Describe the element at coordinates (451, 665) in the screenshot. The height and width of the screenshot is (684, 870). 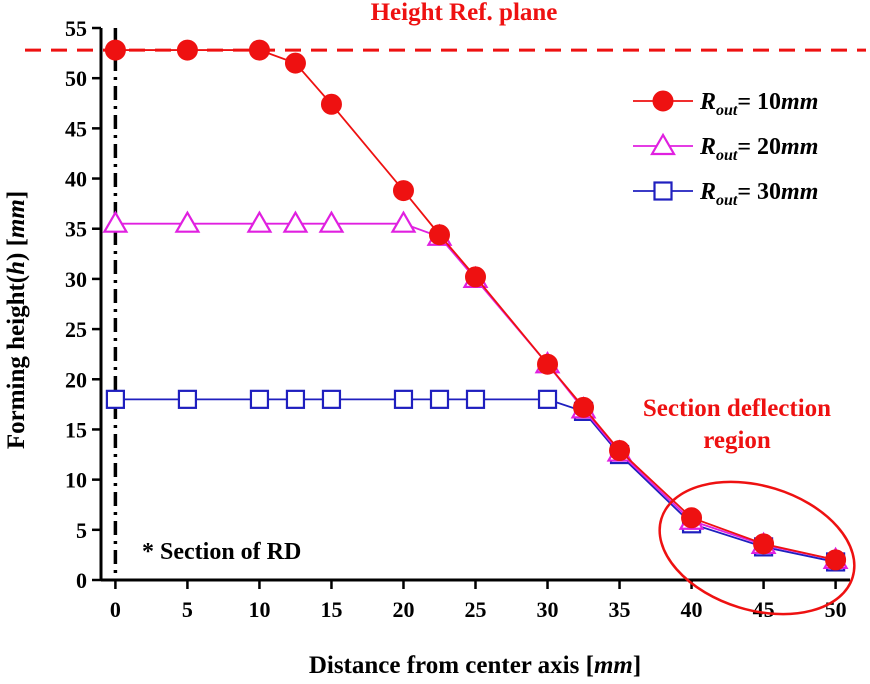
I see `x-axis-label-main: Distance from center axis [` at that location.